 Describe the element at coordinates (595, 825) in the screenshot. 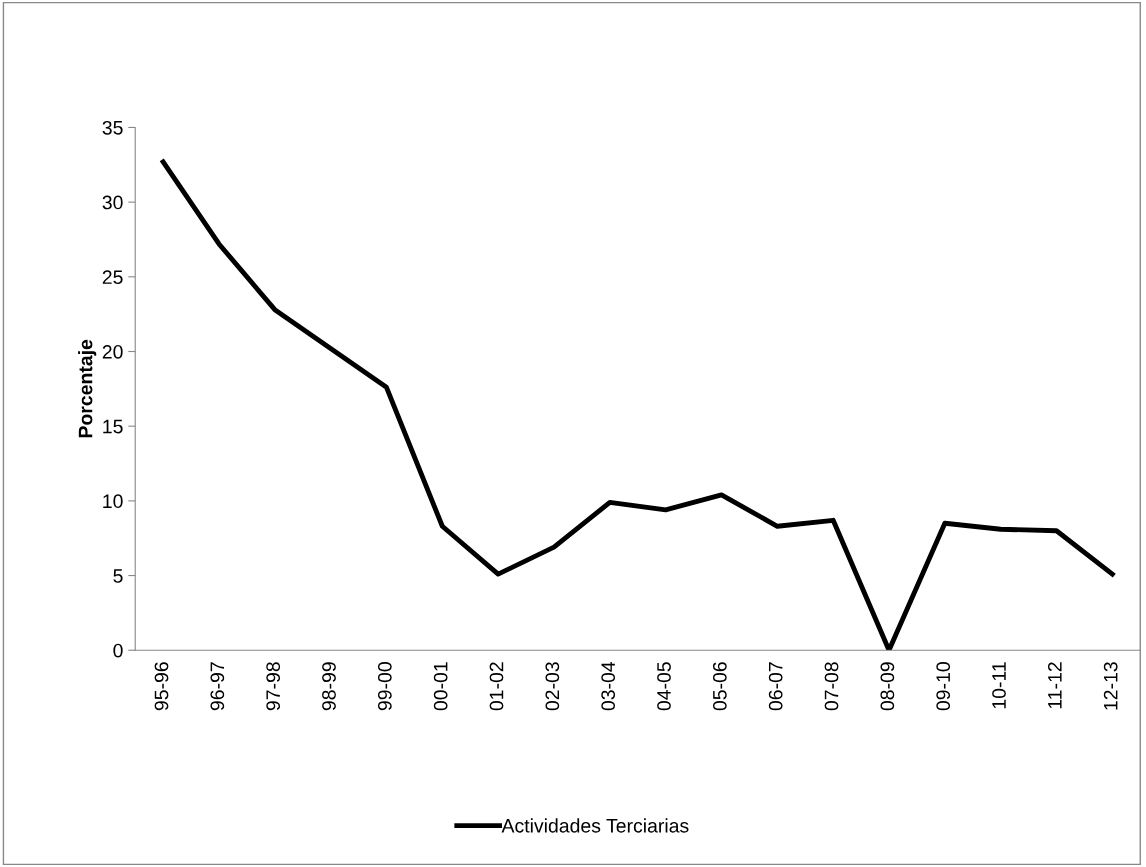

I see `legend-label: Actividades Terciarias` at that location.